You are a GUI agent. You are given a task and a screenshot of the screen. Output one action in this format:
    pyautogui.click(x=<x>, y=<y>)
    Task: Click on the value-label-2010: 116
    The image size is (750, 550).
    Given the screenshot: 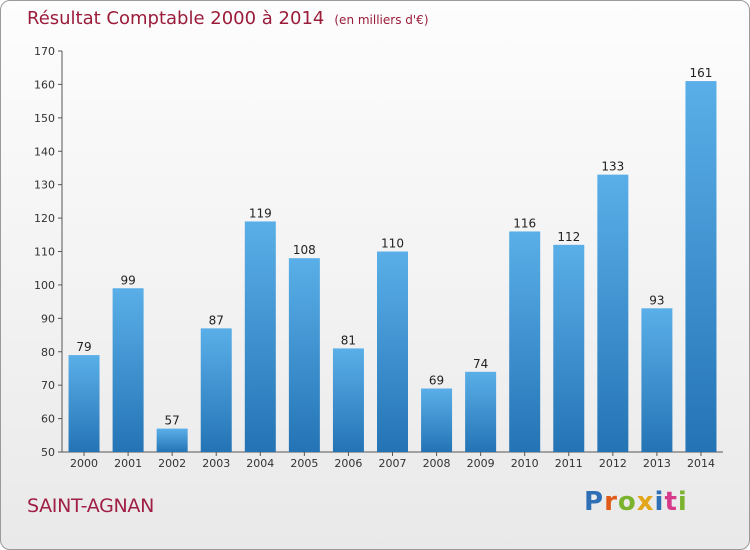 What is the action you would take?
    pyautogui.click(x=524, y=223)
    